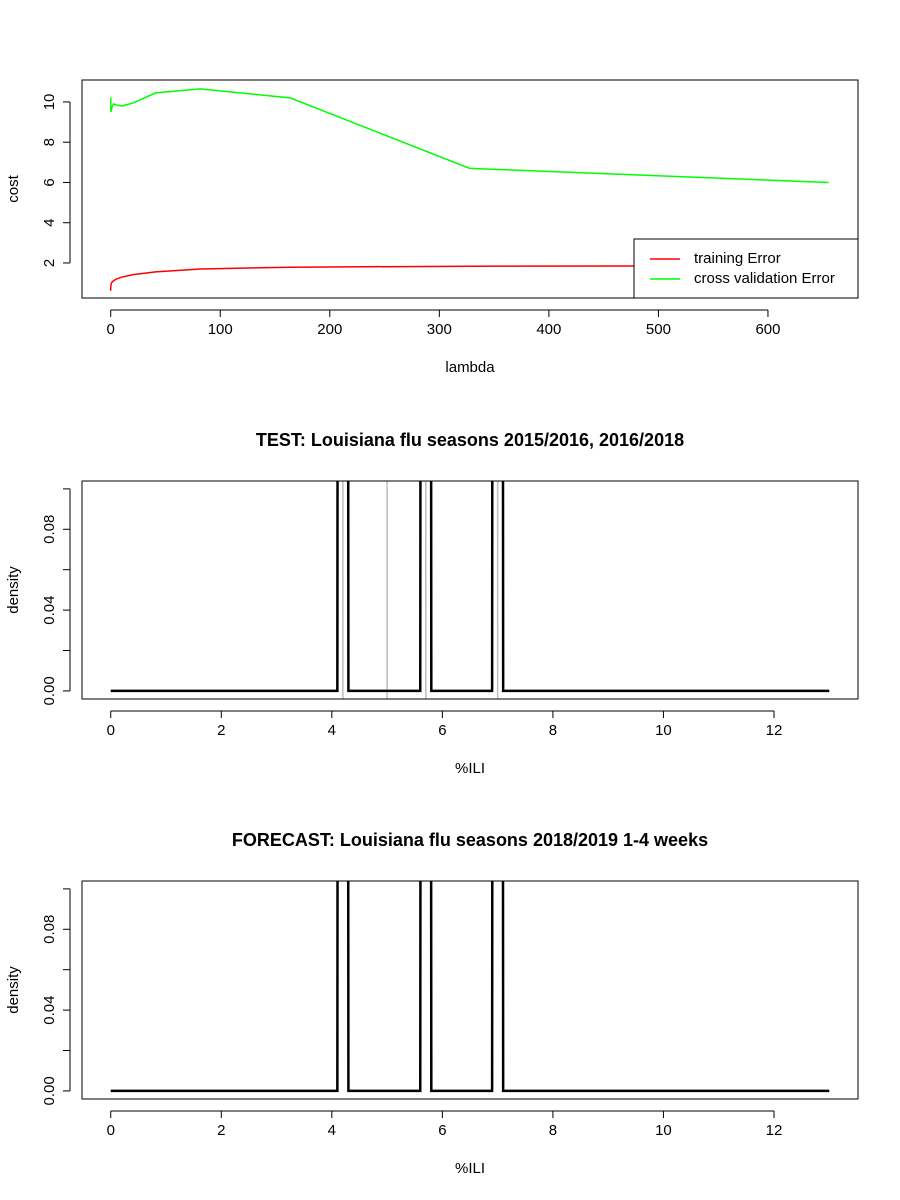 The height and width of the screenshot is (1200, 900). Describe the element at coordinates (49, 263) in the screenshot. I see `y-tick-label: 2` at that location.